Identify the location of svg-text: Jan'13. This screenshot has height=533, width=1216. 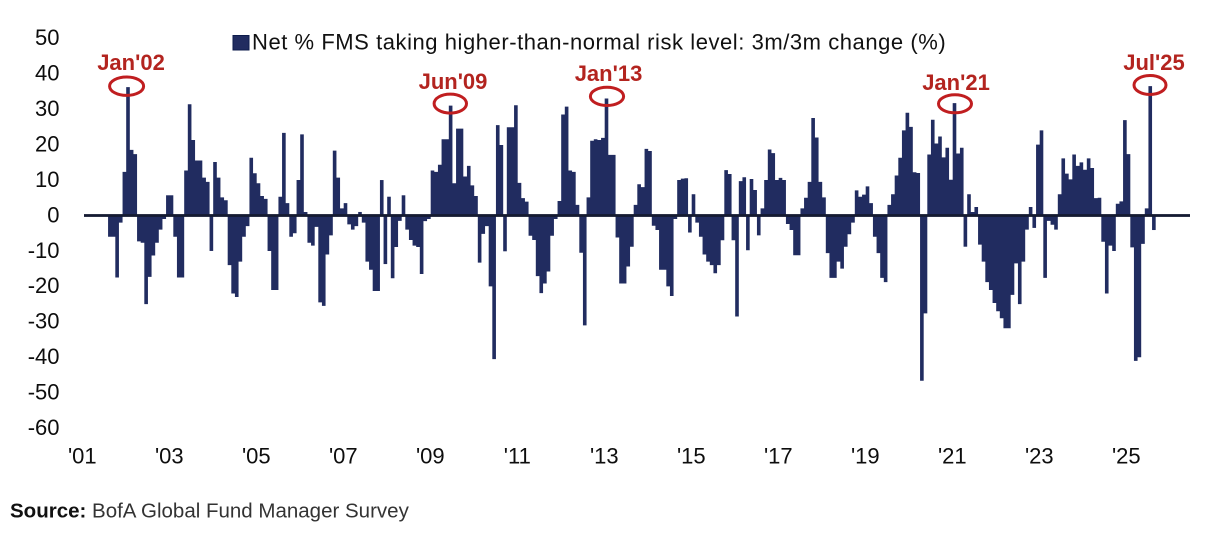
(609, 73).